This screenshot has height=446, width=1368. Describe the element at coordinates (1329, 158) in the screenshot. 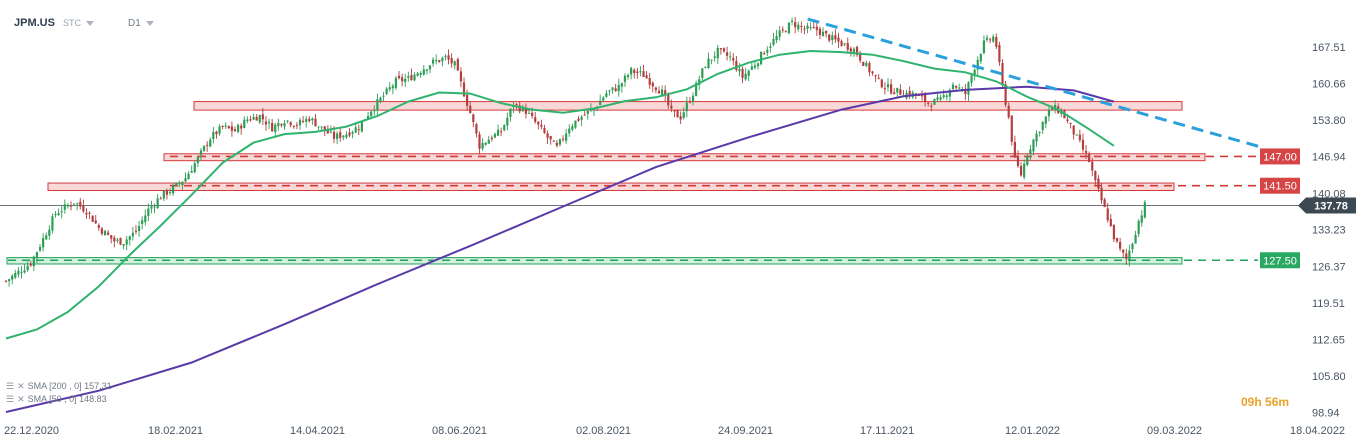

I see `y-tick-label: 146.94` at that location.